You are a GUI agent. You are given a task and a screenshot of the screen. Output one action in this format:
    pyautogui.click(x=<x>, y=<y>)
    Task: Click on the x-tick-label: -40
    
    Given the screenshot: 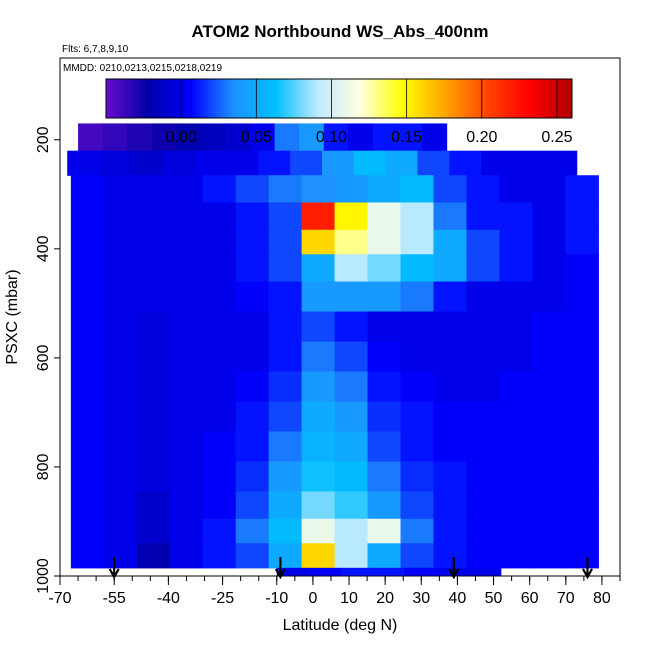 What is the action you would take?
    pyautogui.click(x=168, y=598)
    